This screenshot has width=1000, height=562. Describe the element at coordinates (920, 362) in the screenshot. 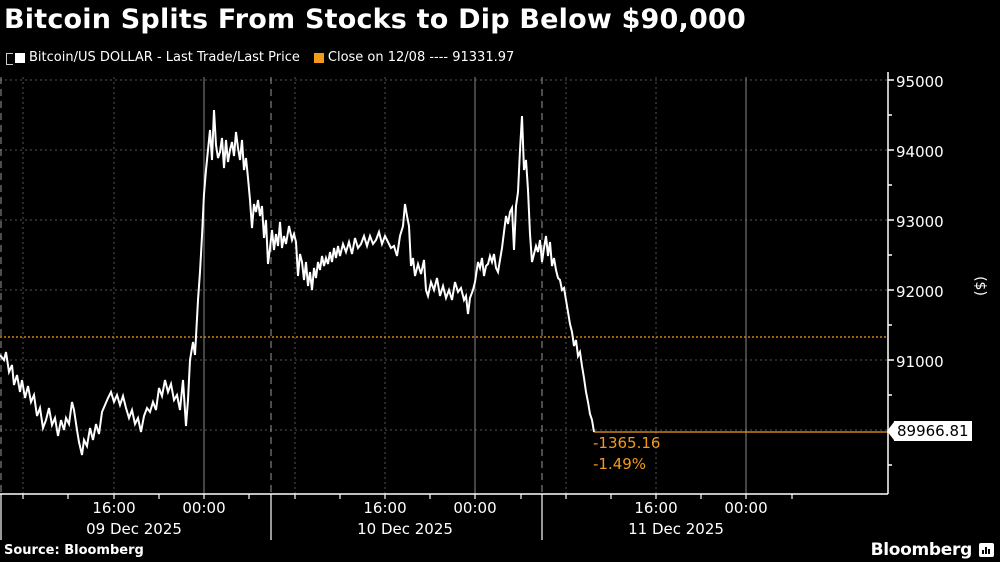

I see `y-tick-label: 91000` at that location.